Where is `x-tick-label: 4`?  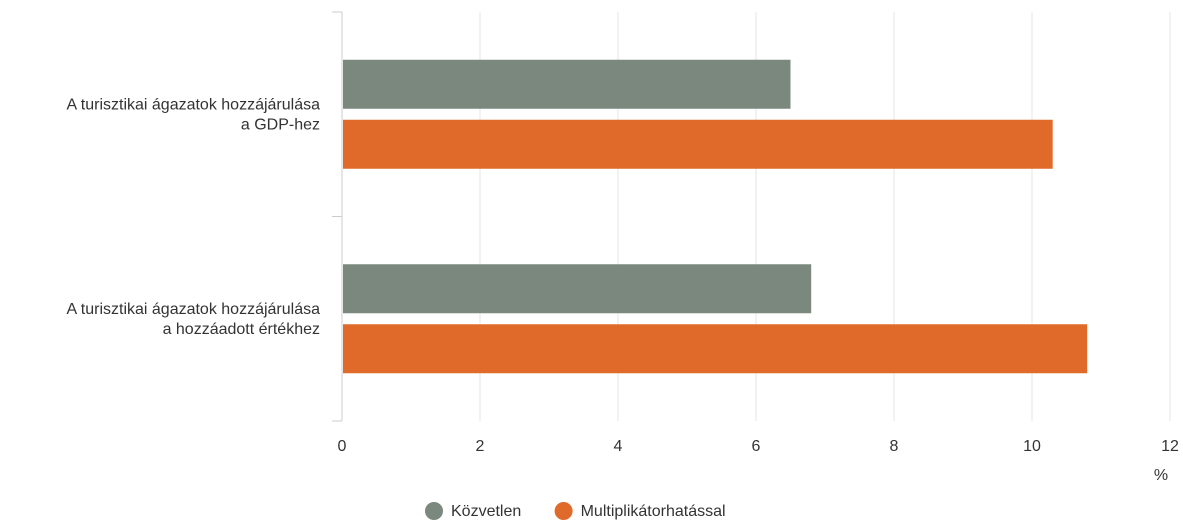
x-tick-label: 4 is located at coordinates (618, 446).